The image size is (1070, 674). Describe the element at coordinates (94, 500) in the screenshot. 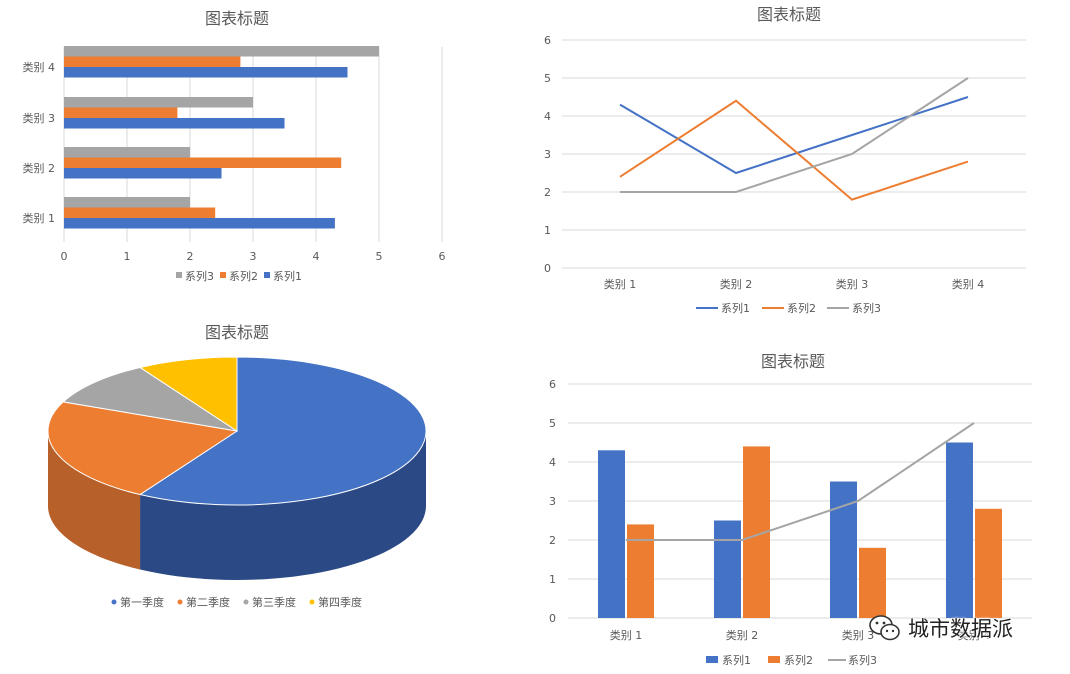

I see `pie-side-第二季度` at that location.